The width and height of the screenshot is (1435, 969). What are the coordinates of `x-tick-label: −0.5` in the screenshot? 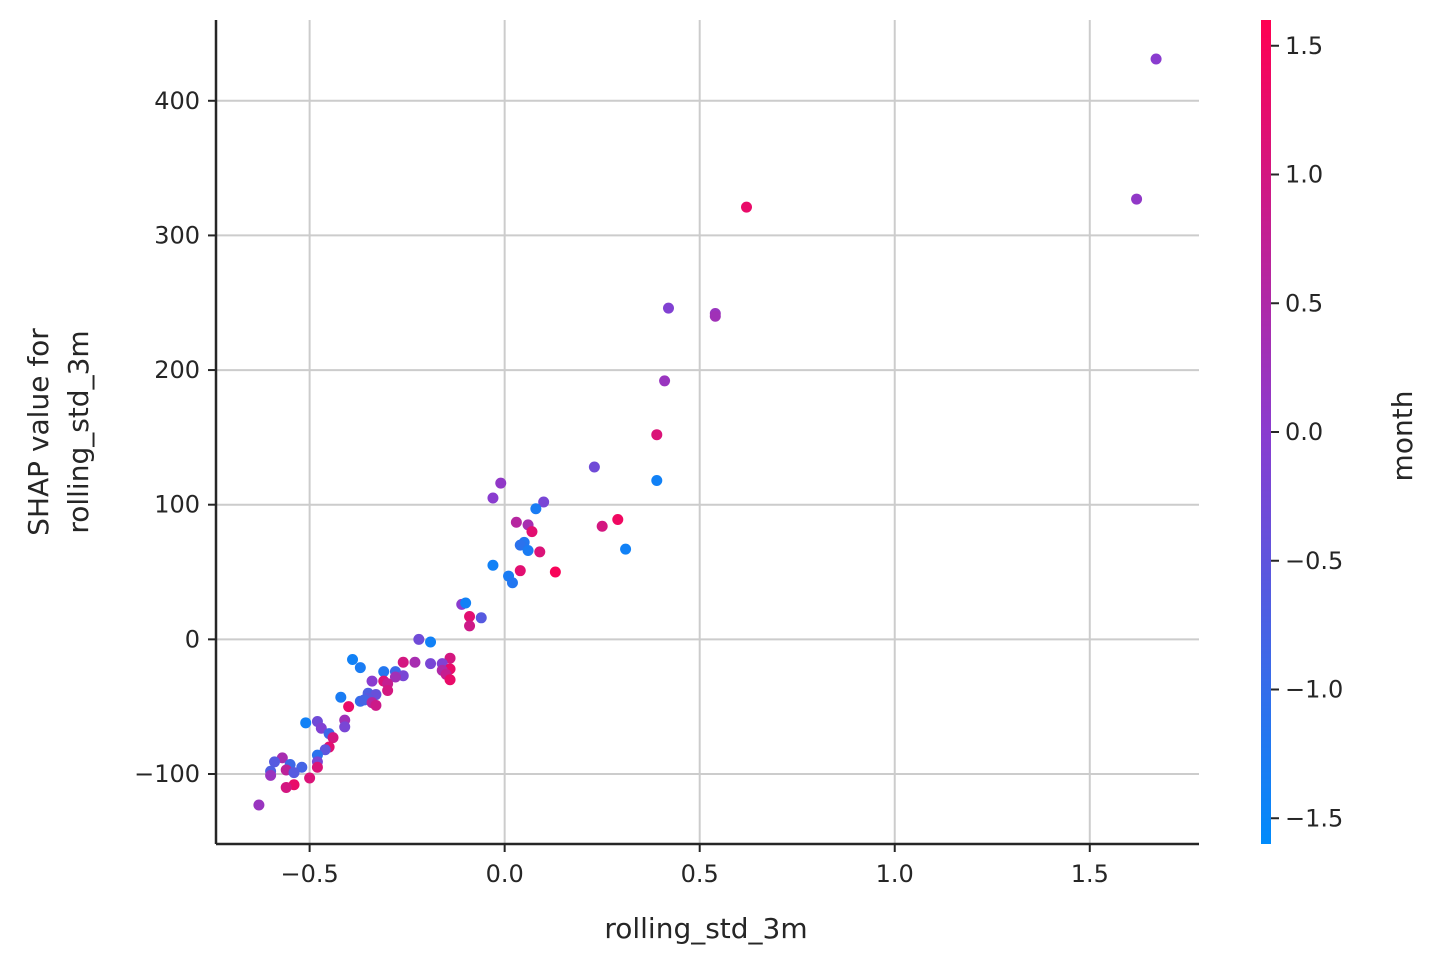 It's located at (309, 874).